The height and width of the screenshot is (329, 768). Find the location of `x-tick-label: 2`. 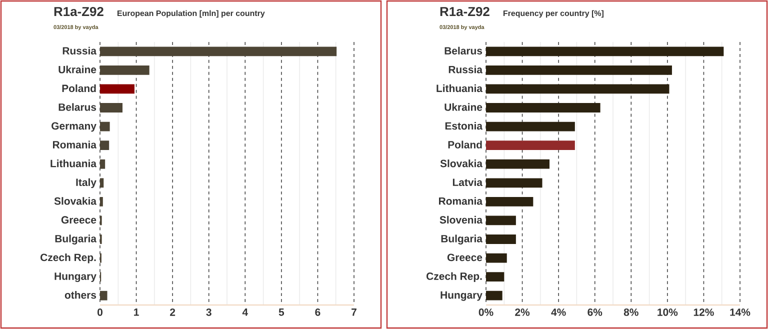

x-tick-label: 2 is located at coordinates (173, 312).